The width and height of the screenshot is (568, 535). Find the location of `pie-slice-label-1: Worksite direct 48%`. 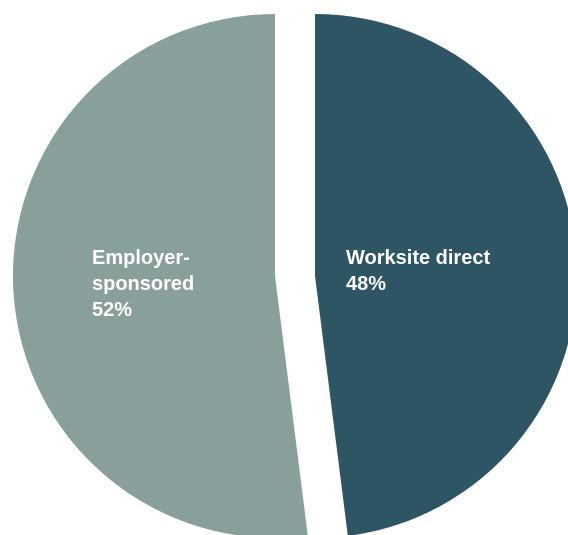

pie-slice-label-1: Worksite direct 48% is located at coordinates (418, 271).